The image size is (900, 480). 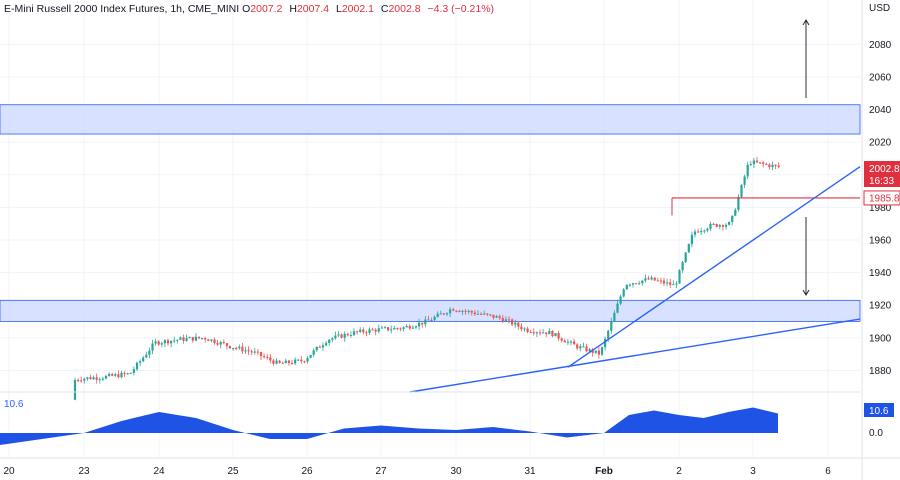 What do you see at coordinates (313, 9) in the screenshot?
I see `high-value: 2007.4` at bounding box center [313, 9].